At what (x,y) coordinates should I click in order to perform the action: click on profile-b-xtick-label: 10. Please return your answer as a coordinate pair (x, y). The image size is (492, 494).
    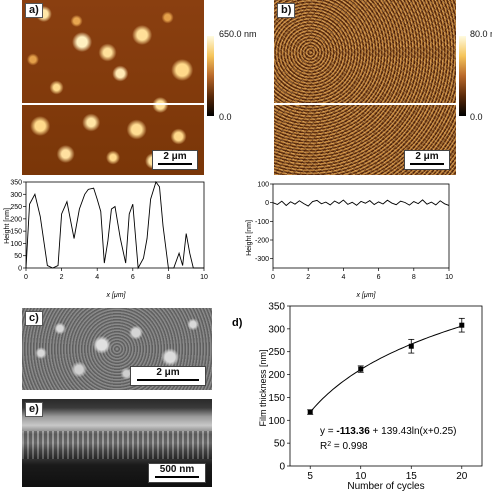
    Looking at the image, I should click on (449, 277).